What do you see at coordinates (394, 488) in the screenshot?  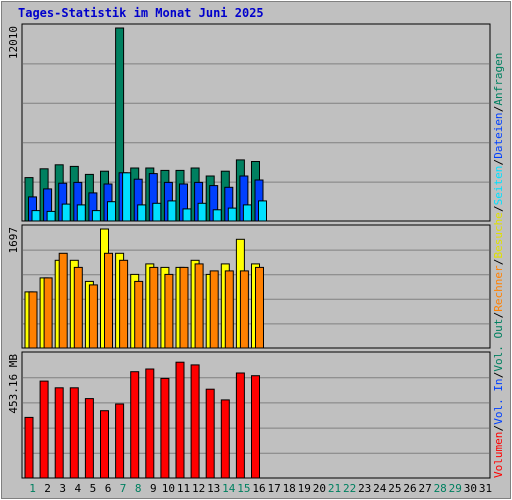 I see `x-tick-label: 25` at bounding box center [394, 488].